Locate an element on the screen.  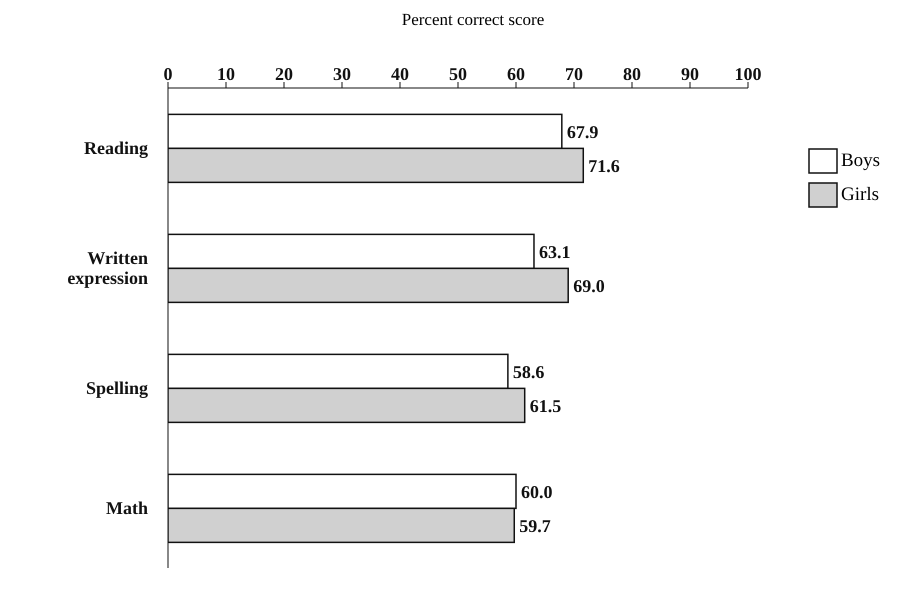
x-tick-label: 80 is located at coordinates (632, 74).